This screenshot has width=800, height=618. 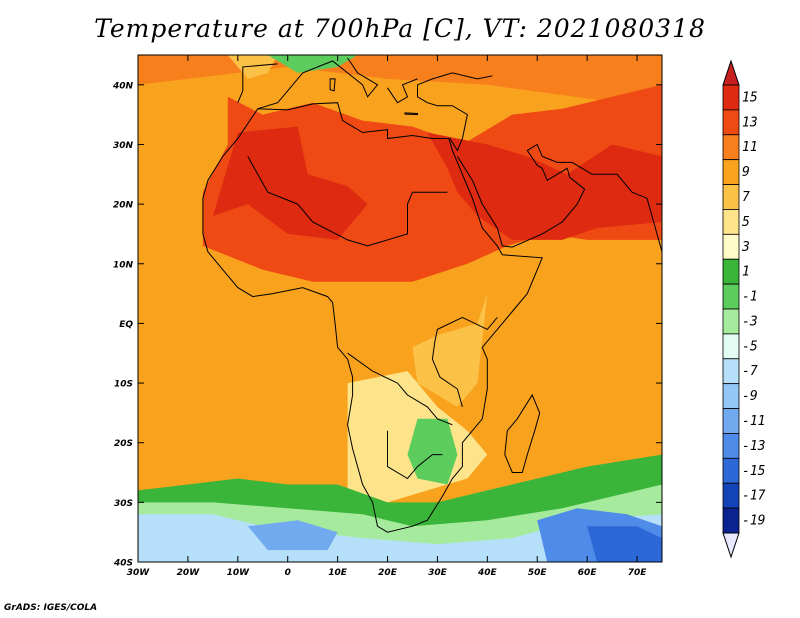 I want to click on field-cold-core-east, so click(x=624, y=544).